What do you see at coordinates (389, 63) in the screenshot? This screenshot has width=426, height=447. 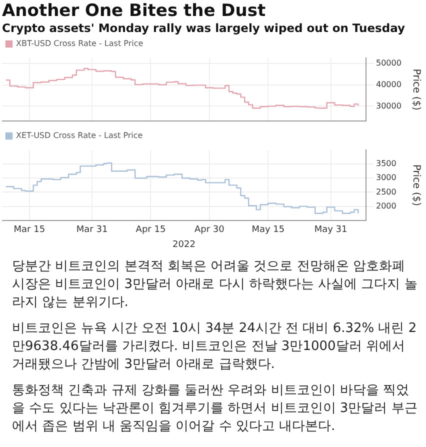 I see `y-tick-label: 50000` at bounding box center [389, 63].